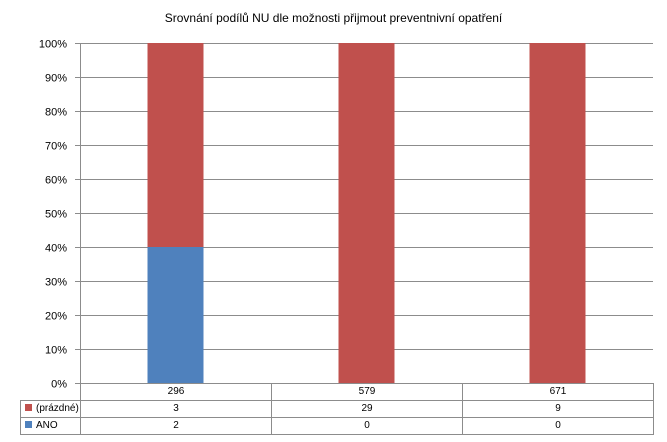  What do you see at coordinates (56, 181) in the screenshot?
I see `y-tick-label: 60%` at bounding box center [56, 181].